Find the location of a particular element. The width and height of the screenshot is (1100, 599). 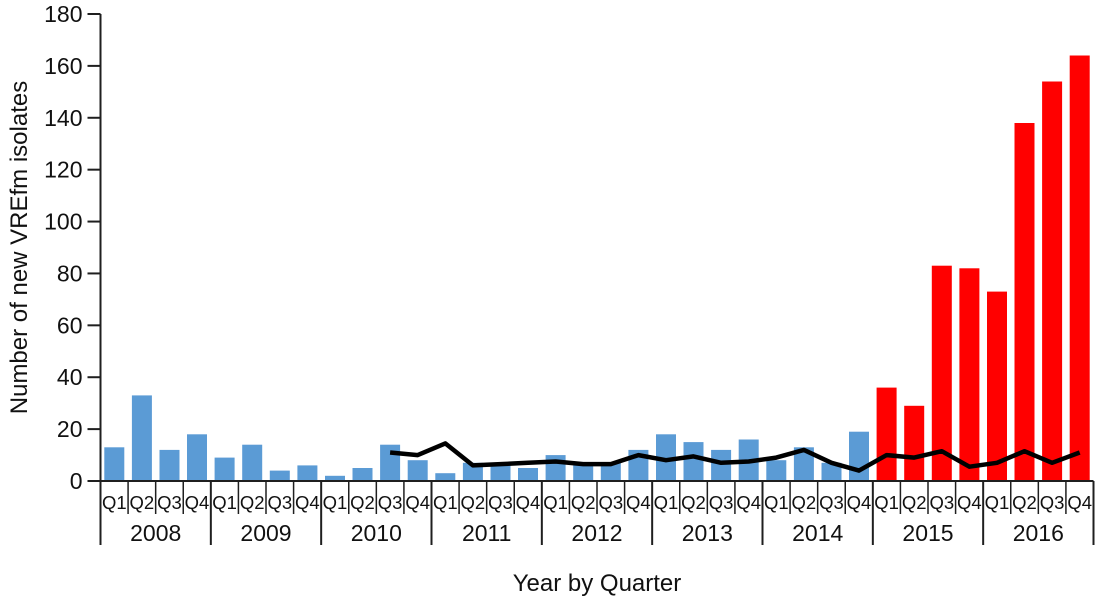

bar-2015-Q1 is located at coordinates (886, 434).